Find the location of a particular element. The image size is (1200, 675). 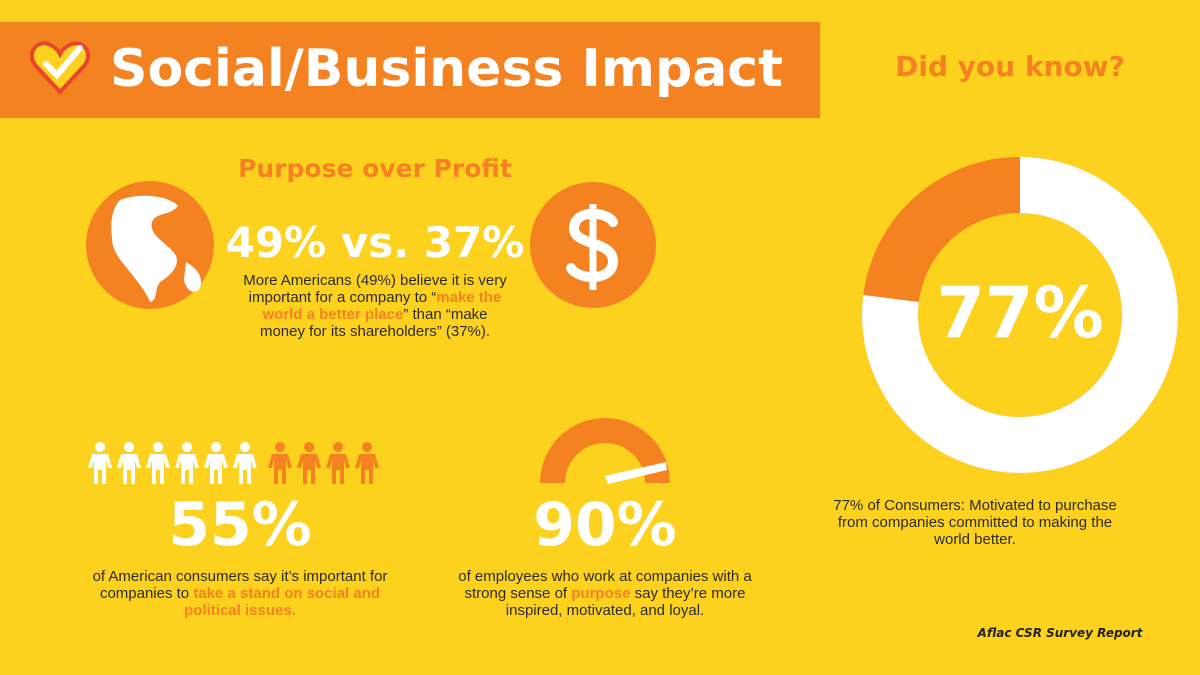

section-heading: Purpose over Profit is located at coordinates (375, 168).